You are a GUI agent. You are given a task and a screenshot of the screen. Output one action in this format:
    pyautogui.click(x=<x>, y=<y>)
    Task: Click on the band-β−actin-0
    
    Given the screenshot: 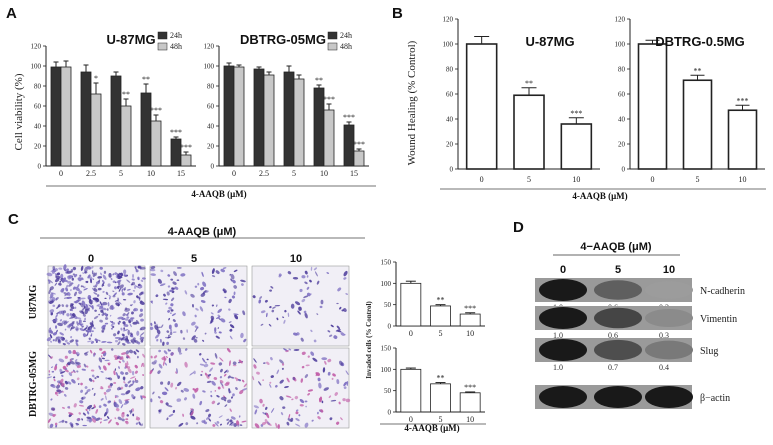 What is the action you would take?
    pyautogui.click(x=563, y=397)
    